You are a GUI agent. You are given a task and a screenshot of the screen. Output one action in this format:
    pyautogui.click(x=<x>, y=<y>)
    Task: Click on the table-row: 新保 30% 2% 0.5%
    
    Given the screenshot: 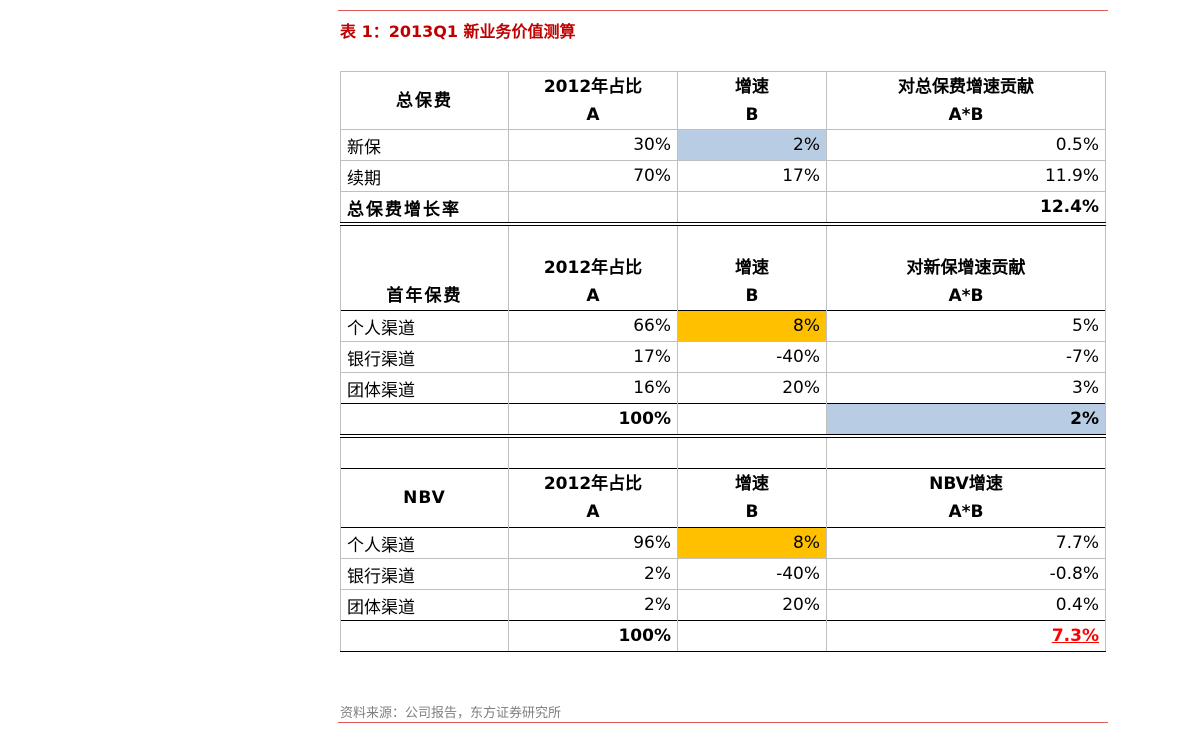 What is the action you would take?
    pyautogui.click(x=723, y=145)
    